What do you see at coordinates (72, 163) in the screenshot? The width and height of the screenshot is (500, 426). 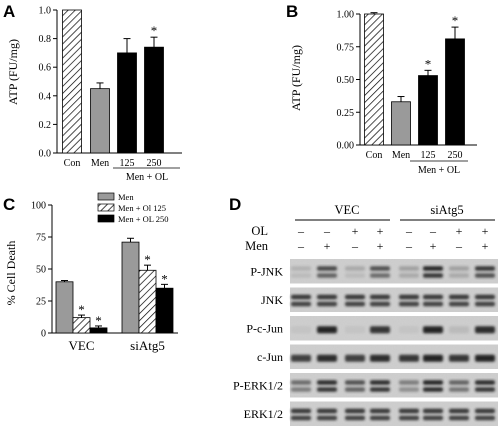 I see `panel-a-category-label: Con` at bounding box center [72, 163].